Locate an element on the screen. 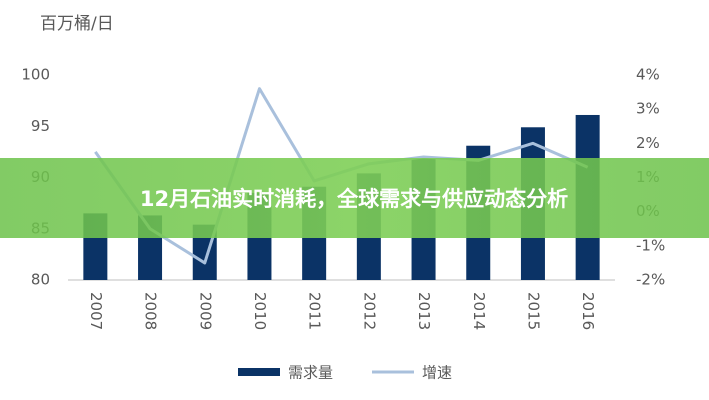 The height and width of the screenshot is (400, 709). unit-label: 百万桶/日 is located at coordinates (77, 24).